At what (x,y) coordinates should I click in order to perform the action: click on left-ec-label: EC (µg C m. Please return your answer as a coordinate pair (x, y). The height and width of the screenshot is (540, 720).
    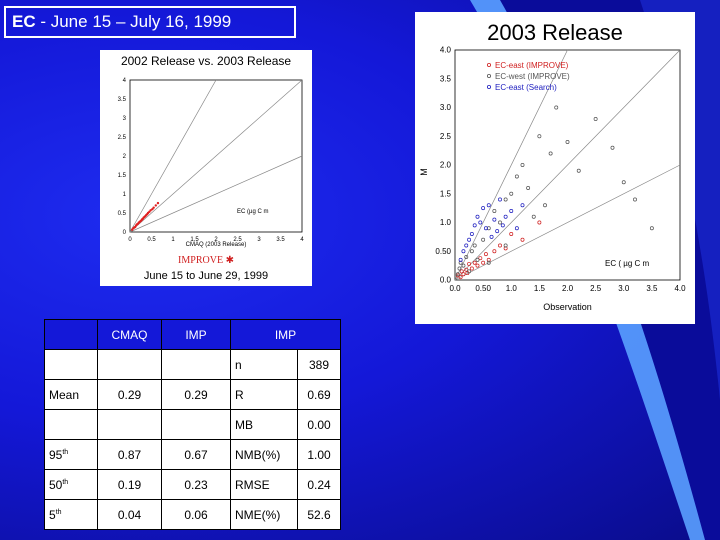
    Looking at the image, I should click on (252, 212).